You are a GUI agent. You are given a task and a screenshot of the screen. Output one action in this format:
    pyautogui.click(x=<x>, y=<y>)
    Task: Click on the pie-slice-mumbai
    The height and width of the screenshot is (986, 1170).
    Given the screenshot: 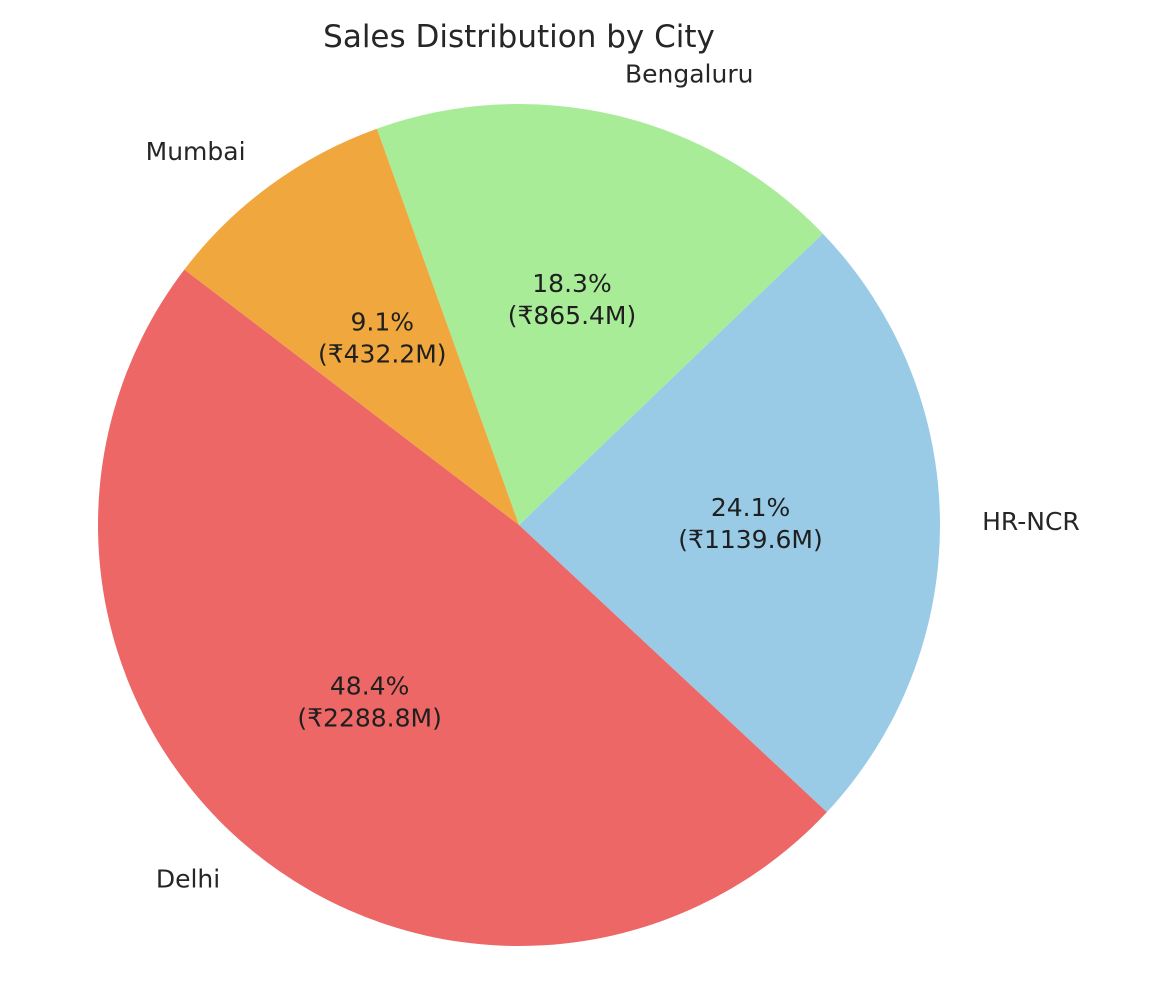 What is the action you would take?
    pyautogui.click(x=351, y=326)
    